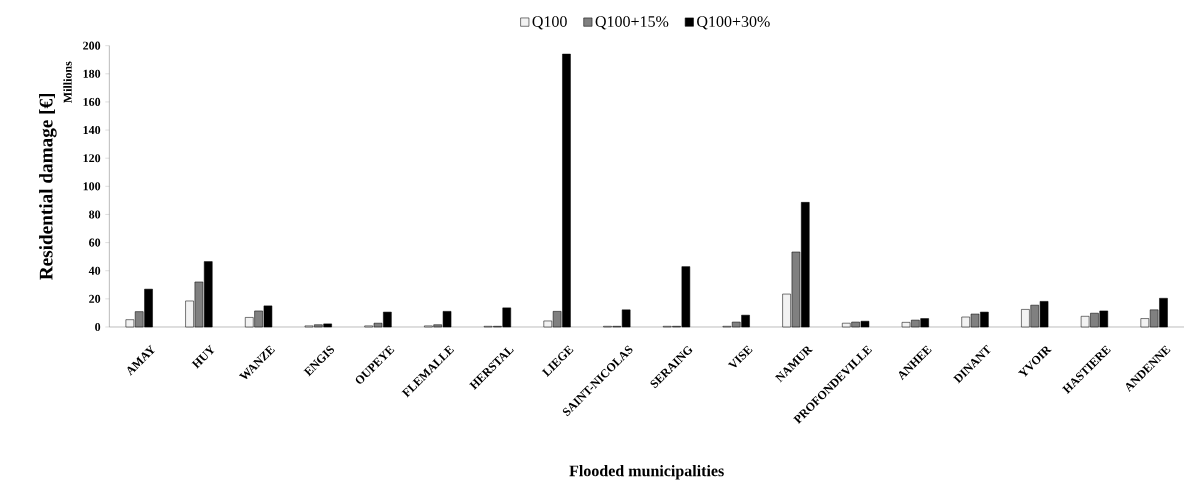 This screenshot has height=499, width=1187. Describe the element at coordinates (733, 23) in the screenshot. I see `legend-label: Q100+30%` at that location.